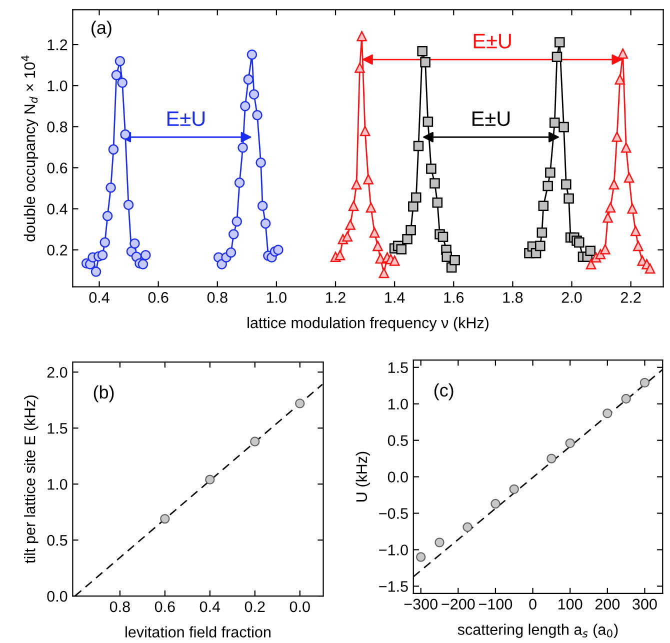 Image resolution: width=670 pixels, height=643 pixels. I want to click on x-tick-label: 1.4, so click(395, 297).